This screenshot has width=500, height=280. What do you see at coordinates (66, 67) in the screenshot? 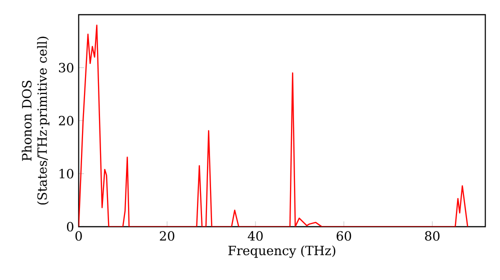
I see `y-tick-label: 30` at bounding box center [66, 67].